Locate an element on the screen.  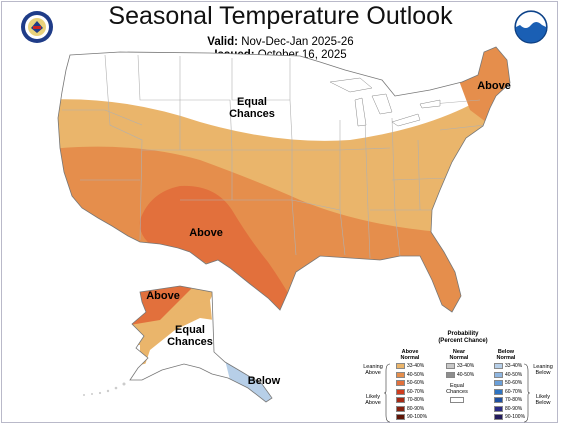
above-northeast-label: Above is located at coordinates (494, 86).